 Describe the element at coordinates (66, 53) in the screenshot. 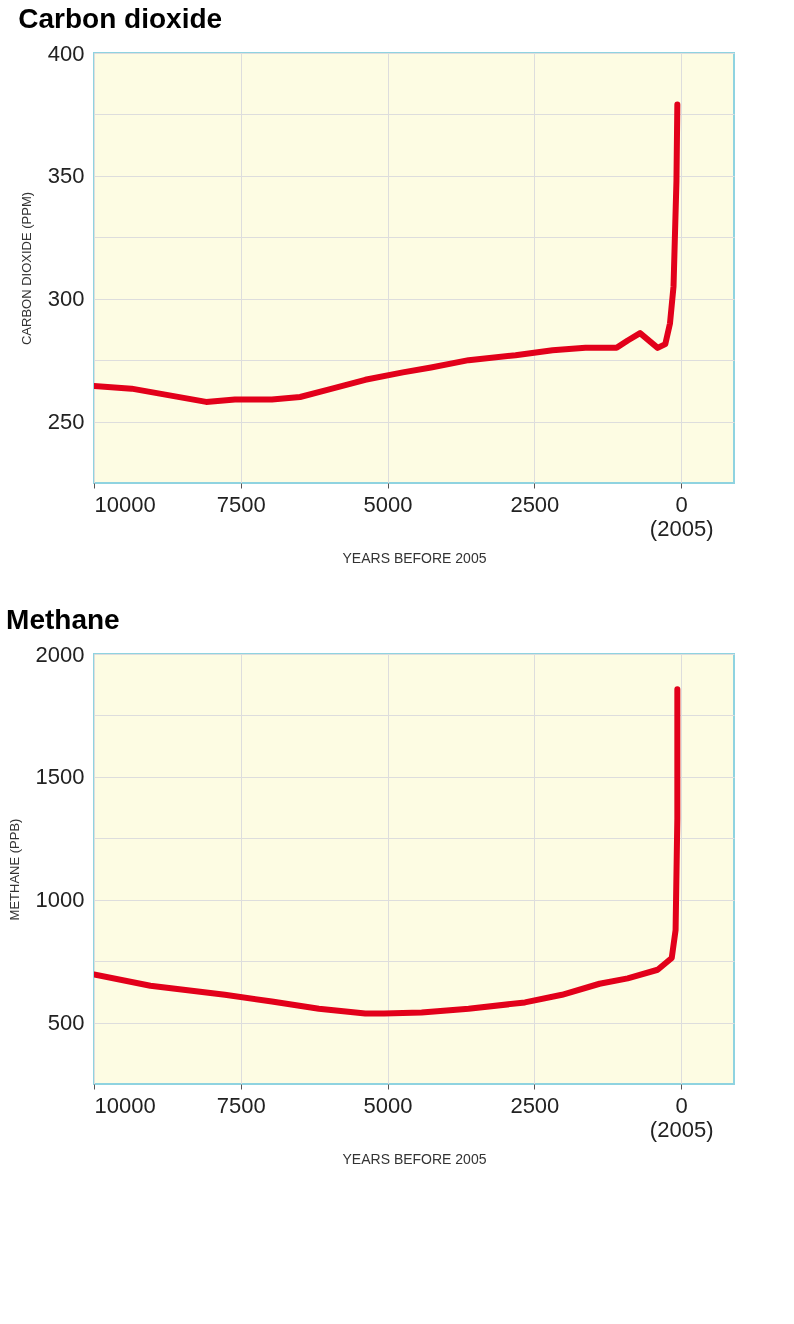

I see `y-tick-label: 400` at that location.